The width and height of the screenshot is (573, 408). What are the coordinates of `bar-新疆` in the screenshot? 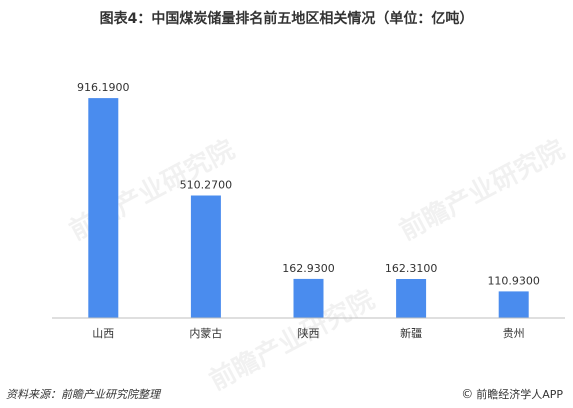 It's located at (411, 298).